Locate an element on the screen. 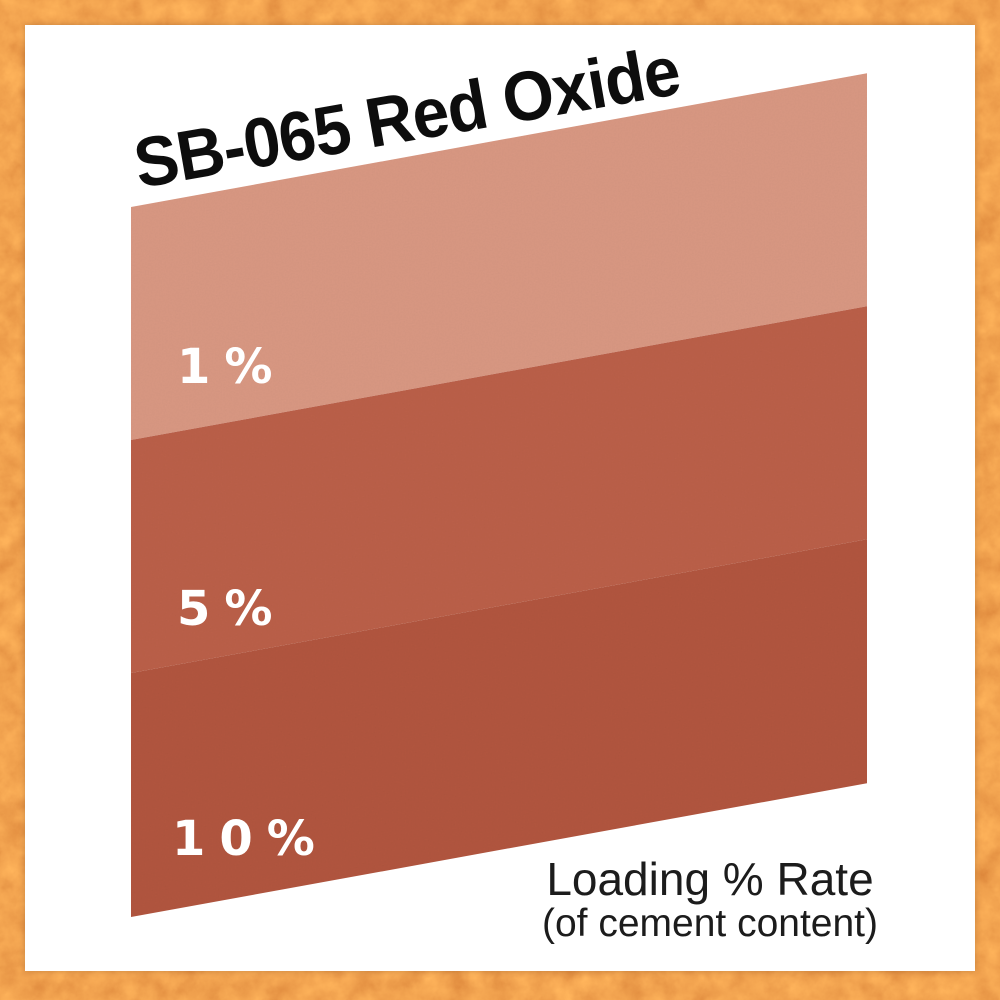  axis-caption: Loading % Rate (of cement content) is located at coordinates (710, 901).